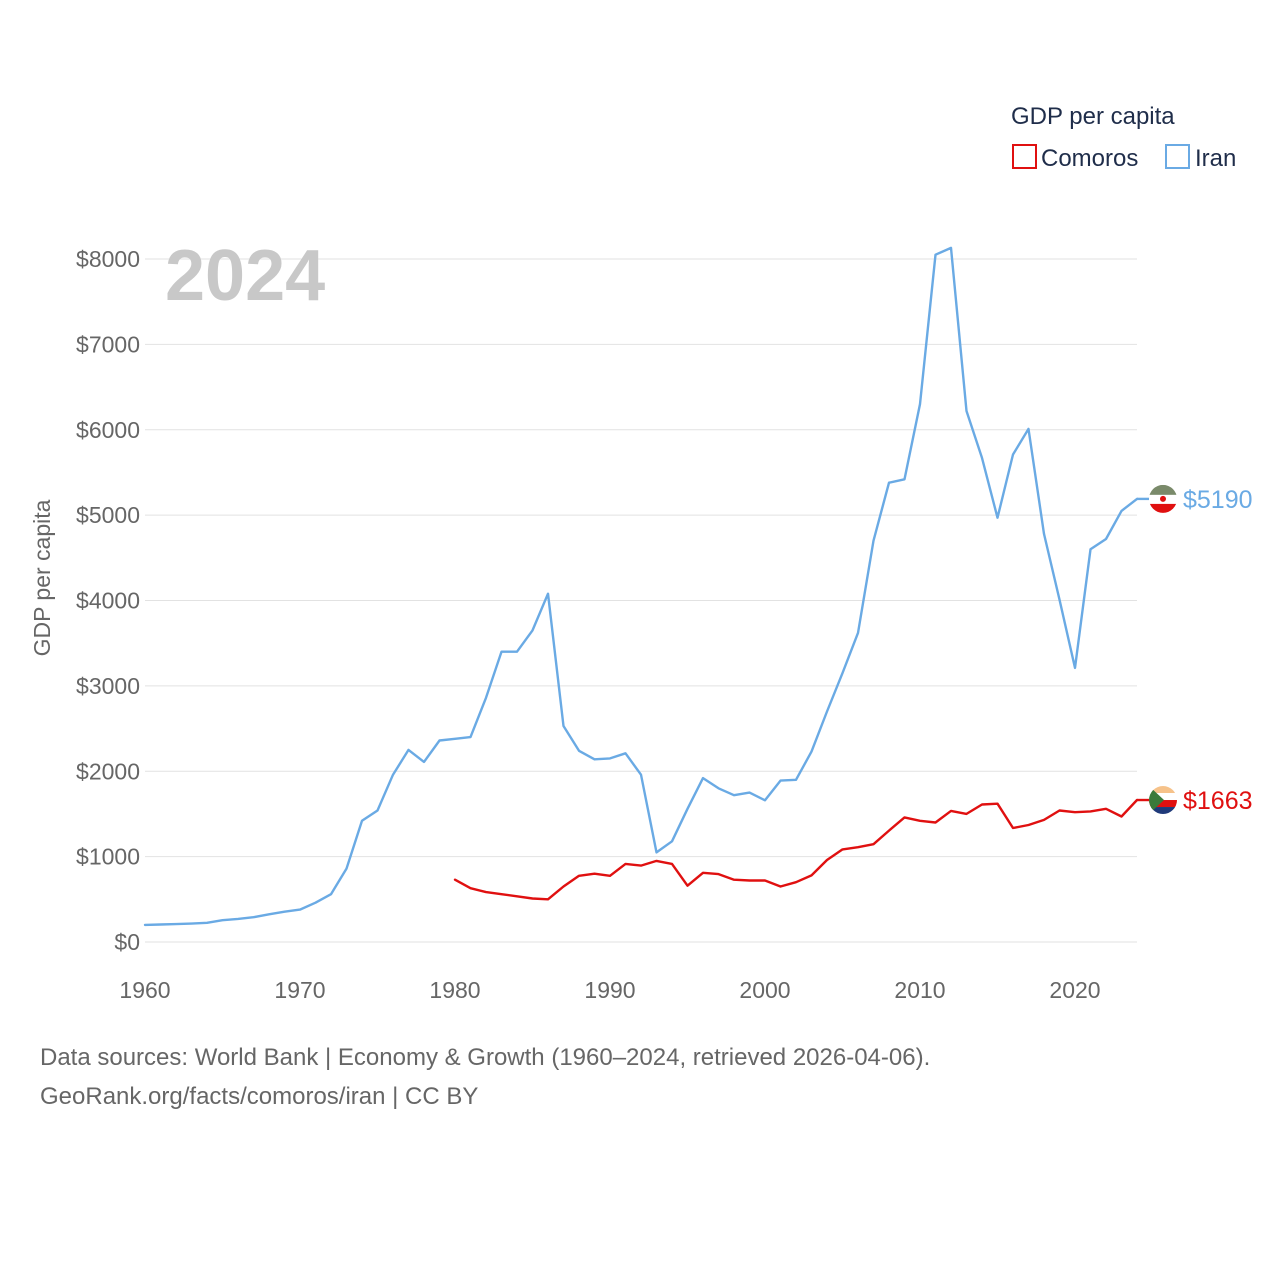  Describe the element at coordinates (1218, 500) in the screenshot. I see `end-value-label-iran: $5190` at that location.